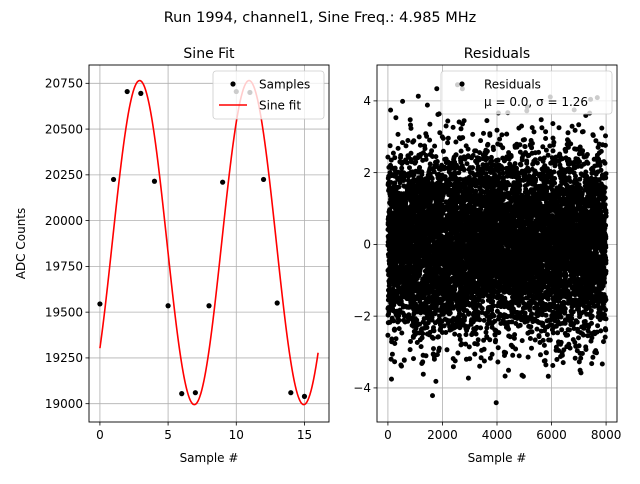 This screenshot has width=640, height=484. I want to click on sine-fit-x-ticks: 0 5 10 15, so click(204, 432).